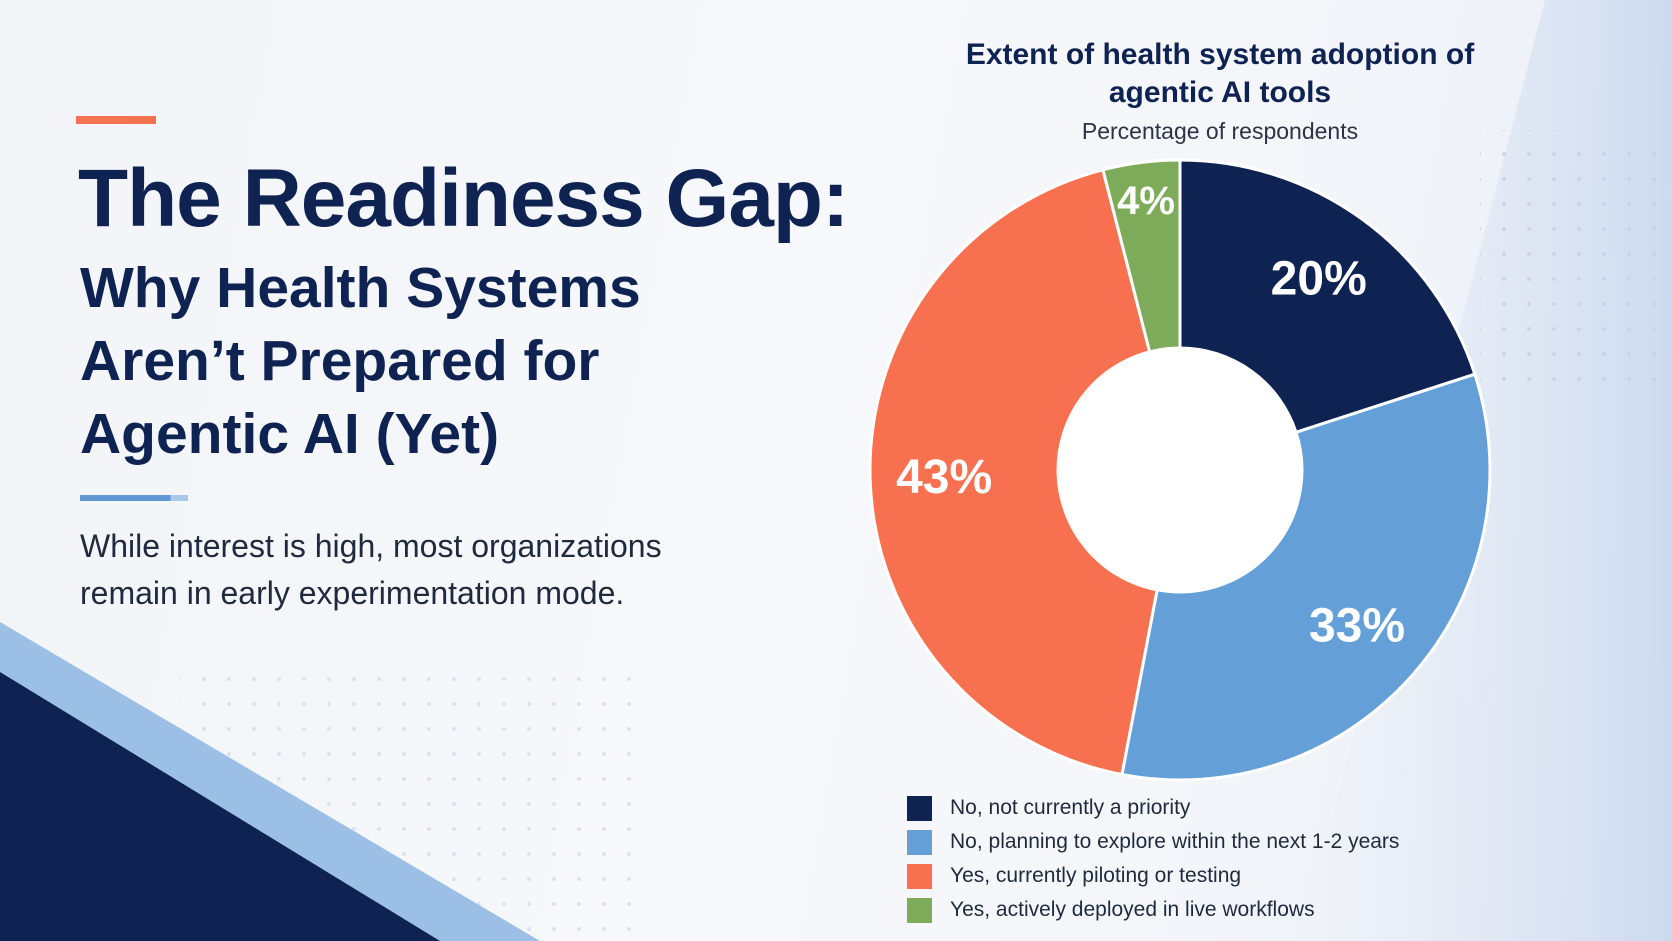  I want to click on main-title: The Readiness Gap:, so click(463, 198).